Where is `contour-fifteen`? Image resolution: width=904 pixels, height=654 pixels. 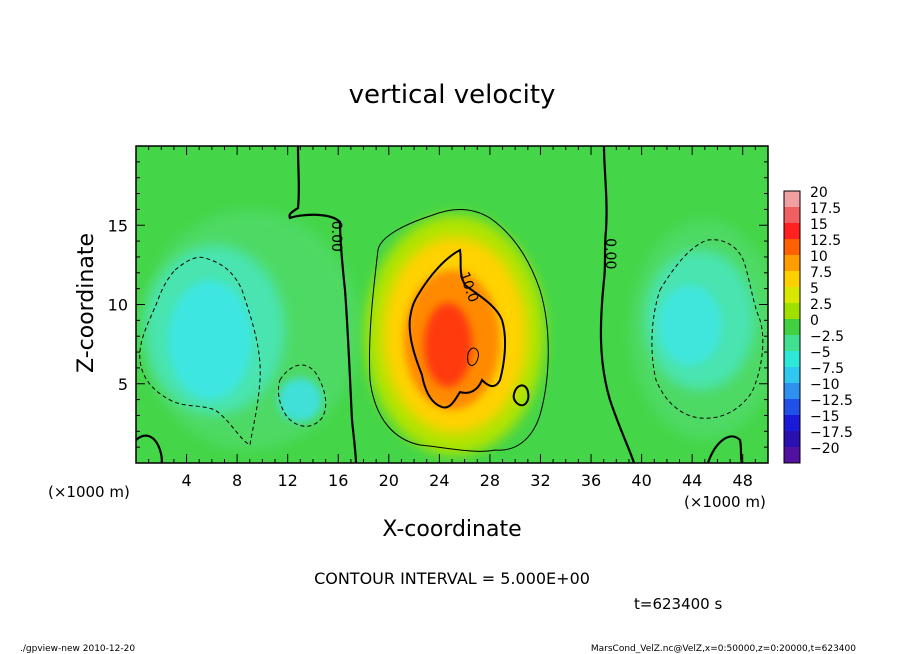
contour-fifteen is located at coordinates (473, 356).